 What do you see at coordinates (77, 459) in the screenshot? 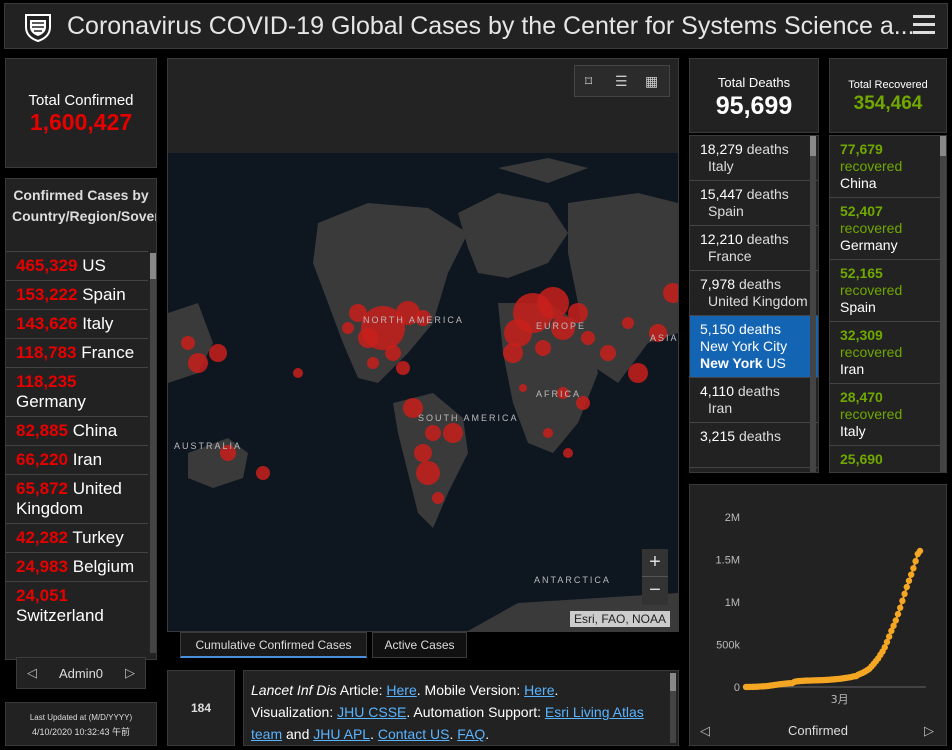
I see `country-row: 66,220 Iran` at bounding box center [77, 459].